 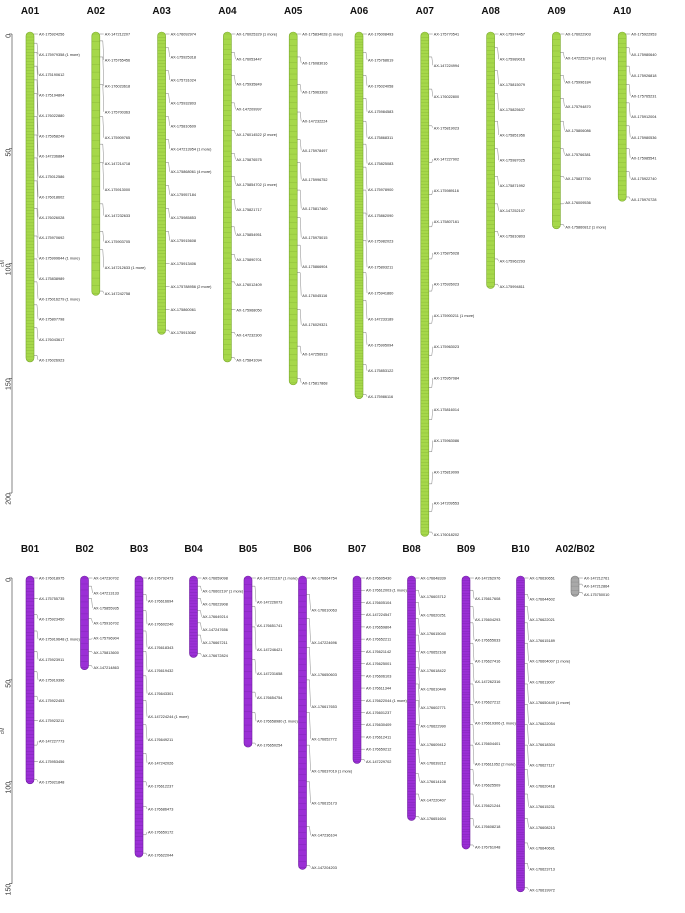 I want to click on marker-label: AX-175974457, so click(x=512, y=35).